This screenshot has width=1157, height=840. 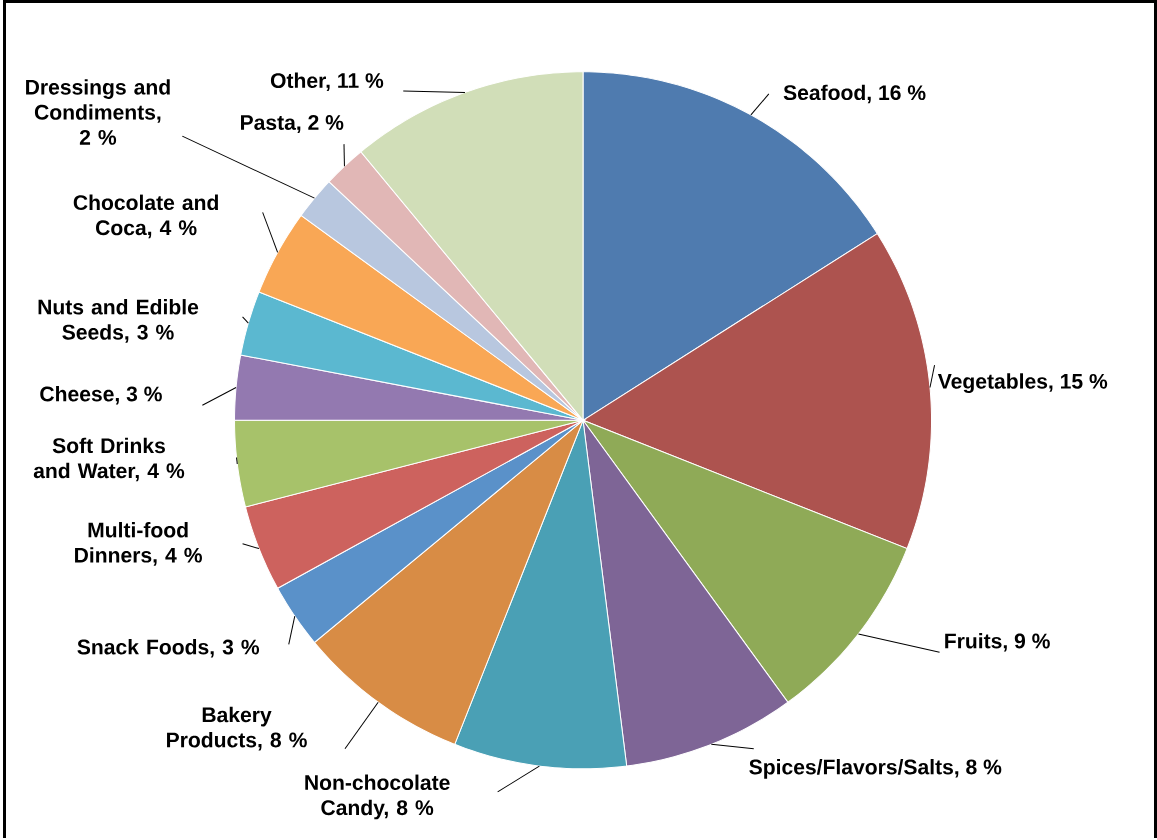 I want to click on slice-label: Non-chocolate Candy, 8 %, so click(x=377, y=797).